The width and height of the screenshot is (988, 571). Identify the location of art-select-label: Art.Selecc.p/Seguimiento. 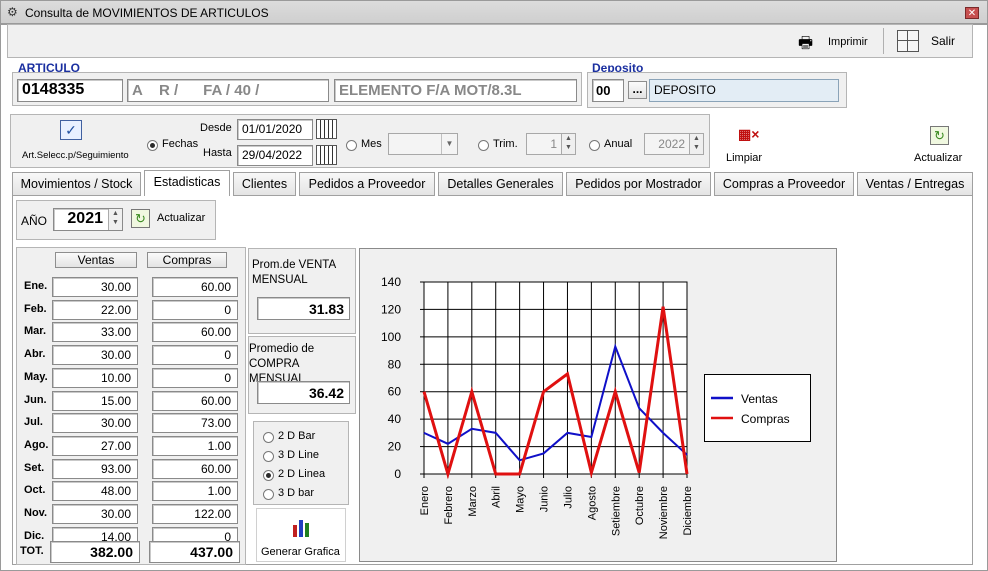
(75, 155).